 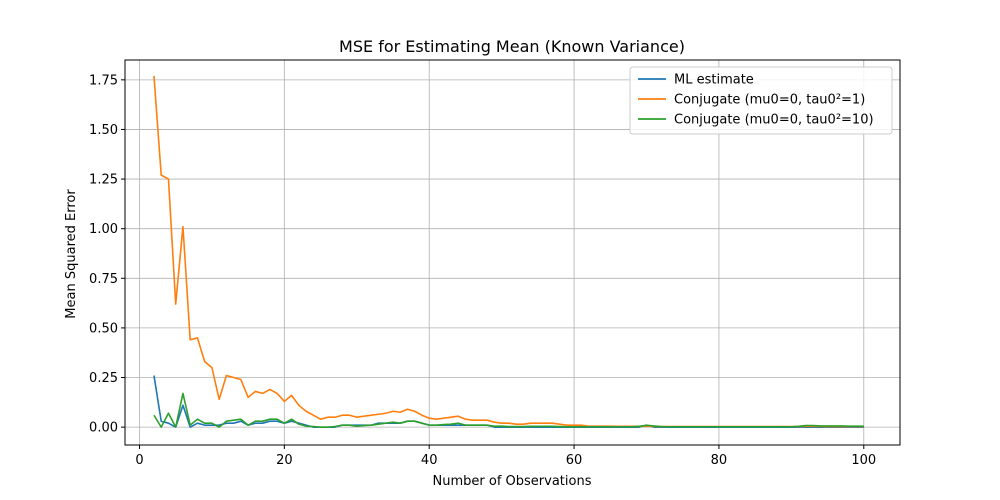 What do you see at coordinates (284, 460) in the screenshot?
I see `x-tick-label: 20` at bounding box center [284, 460].